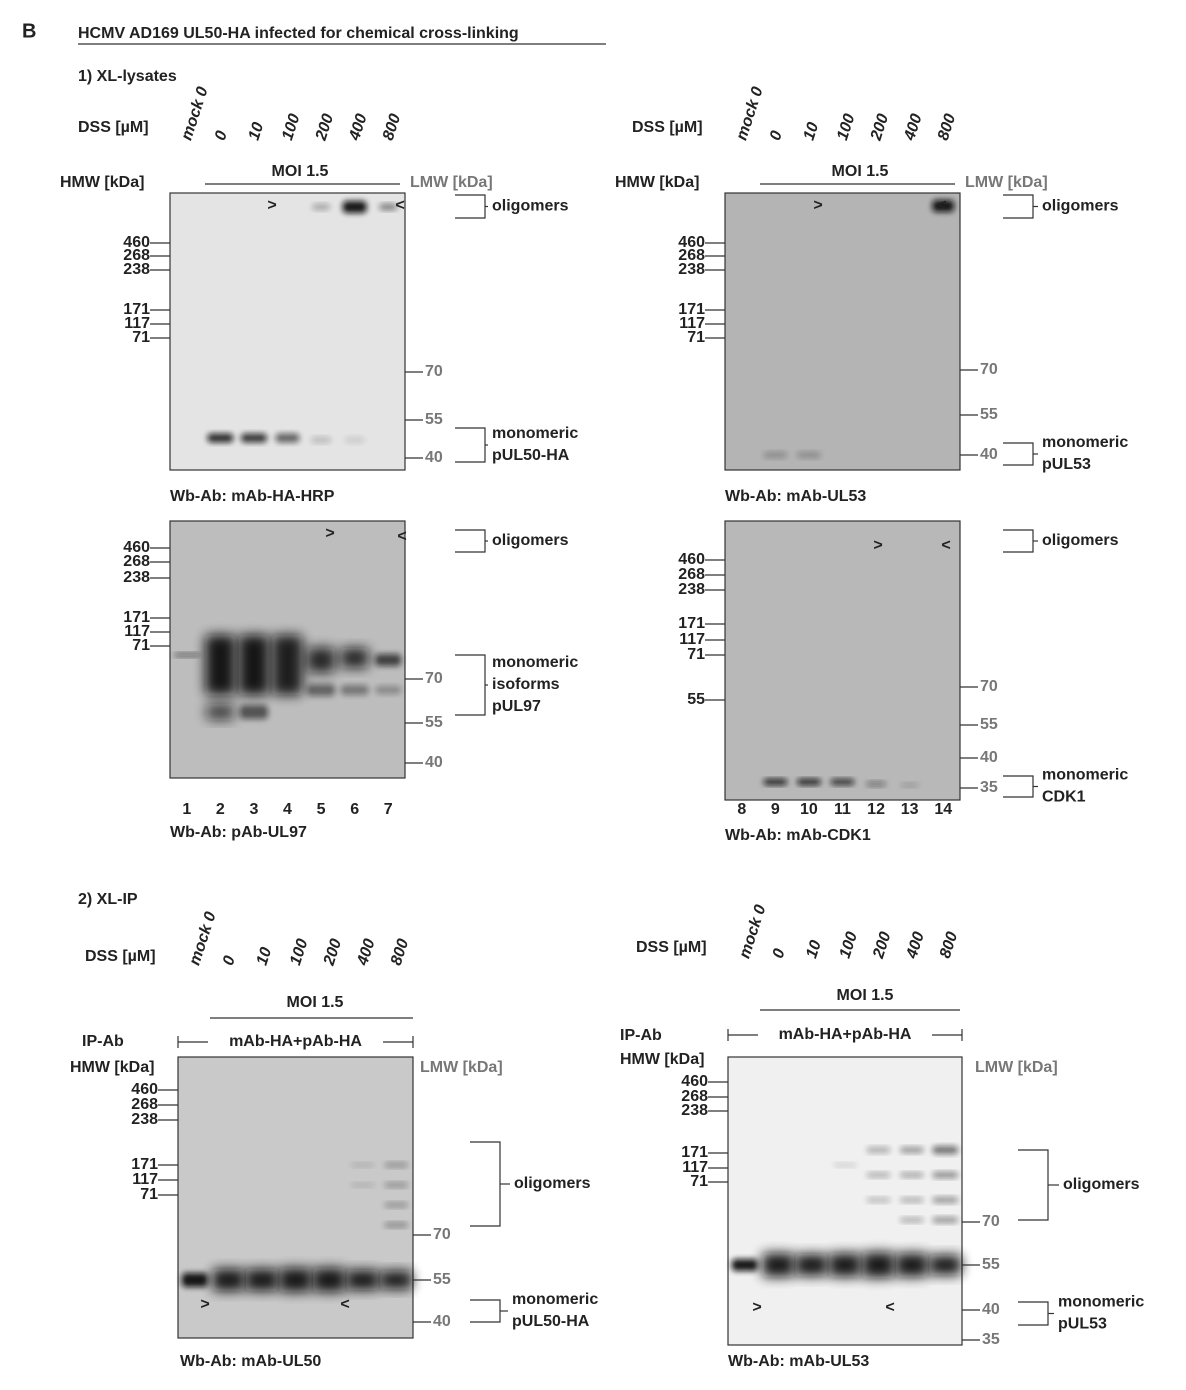 Image resolution: width=1186 pixels, height=1390 pixels. I want to click on bracket-label: isoforms, so click(526, 684).